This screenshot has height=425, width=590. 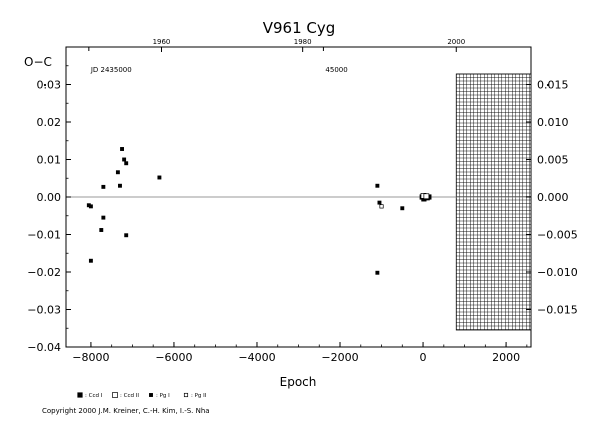 What do you see at coordinates (90, 357) in the screenshot?
I see `x-tick-label: −8000` at bounding box center [90, 357].